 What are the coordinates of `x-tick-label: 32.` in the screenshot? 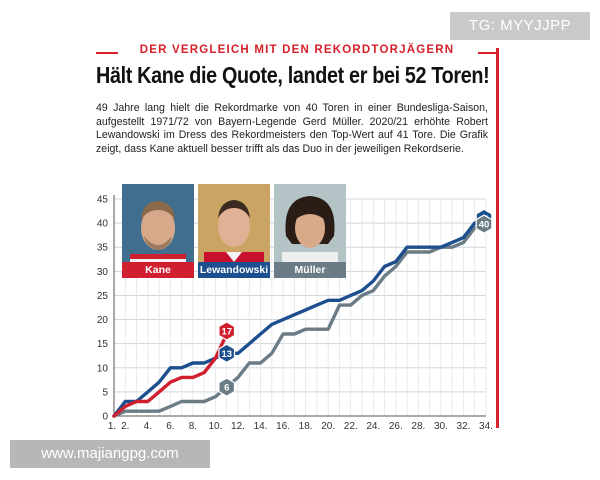 It's located at (464, 426).